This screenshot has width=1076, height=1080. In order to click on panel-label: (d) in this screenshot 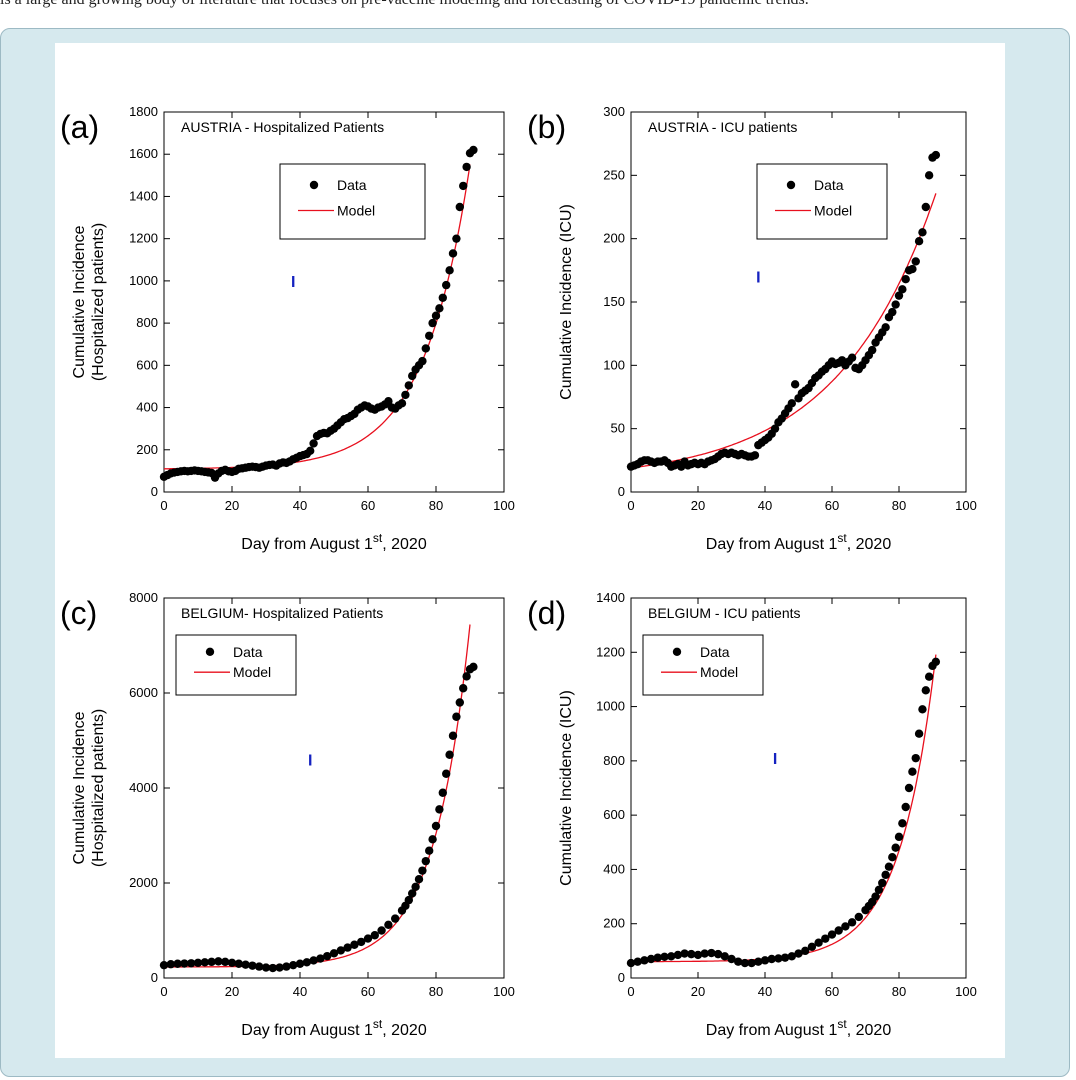, I will do `click(546, 613)`.